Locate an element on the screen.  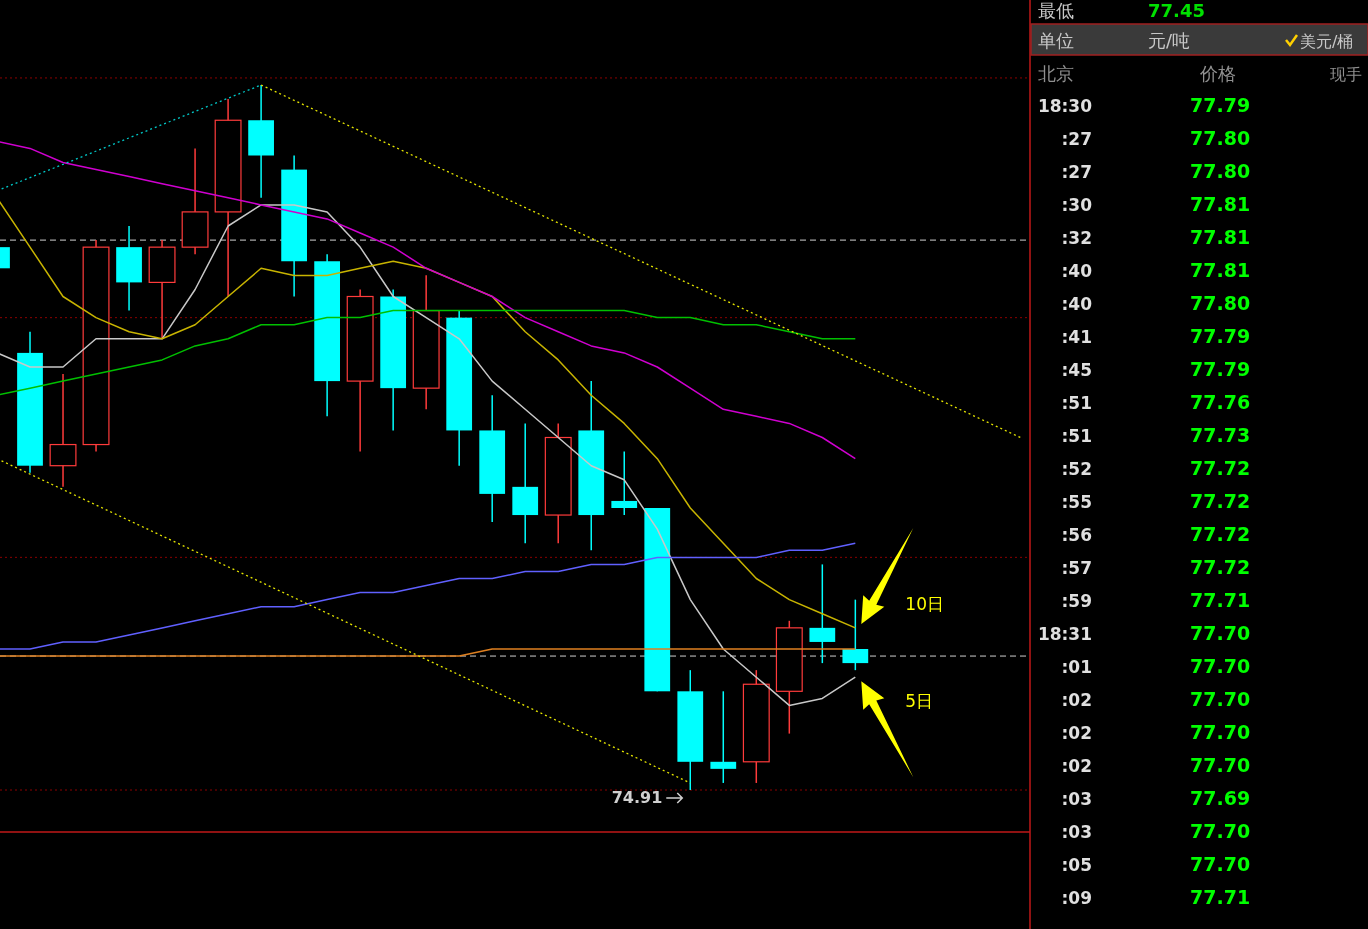
text: 77.76 is located at coordinates (1220, 402).